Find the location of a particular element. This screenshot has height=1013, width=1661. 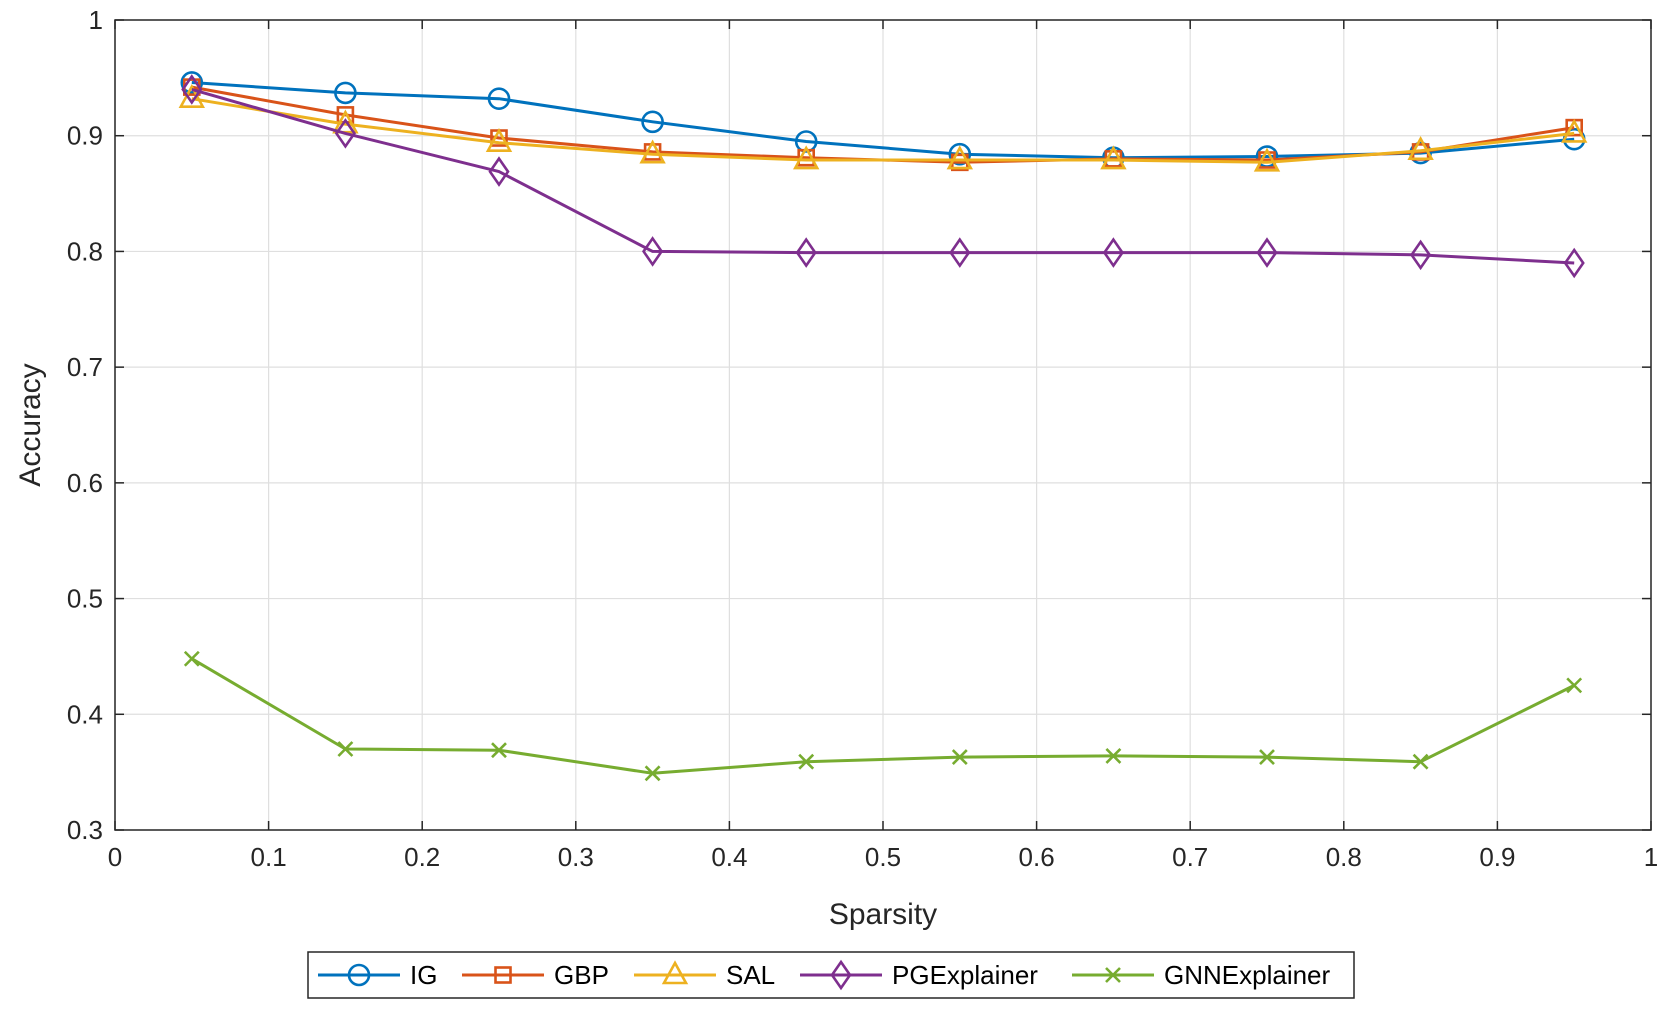

legend-item-pgexplainer: PGExplainer is located at coordinates (919, 975).